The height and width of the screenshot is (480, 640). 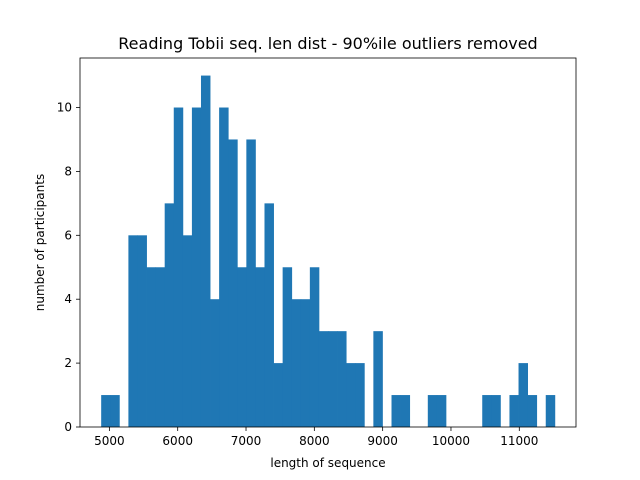 What do you see at coordinates (68, 363) in the screenshot?
I see `y-tick-label: 2` at bounding box center [68, 363].